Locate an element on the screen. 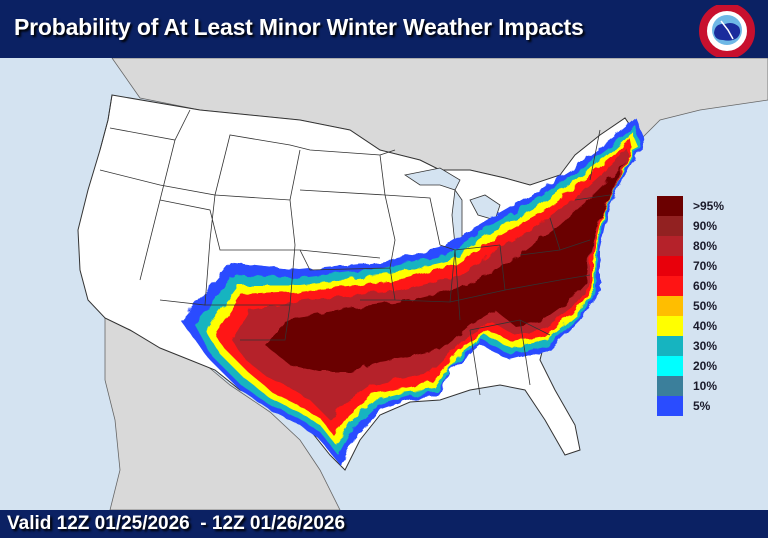 This screenshot has height=538, width=768. legend-item: 50% is located at coordinates (690, 306).